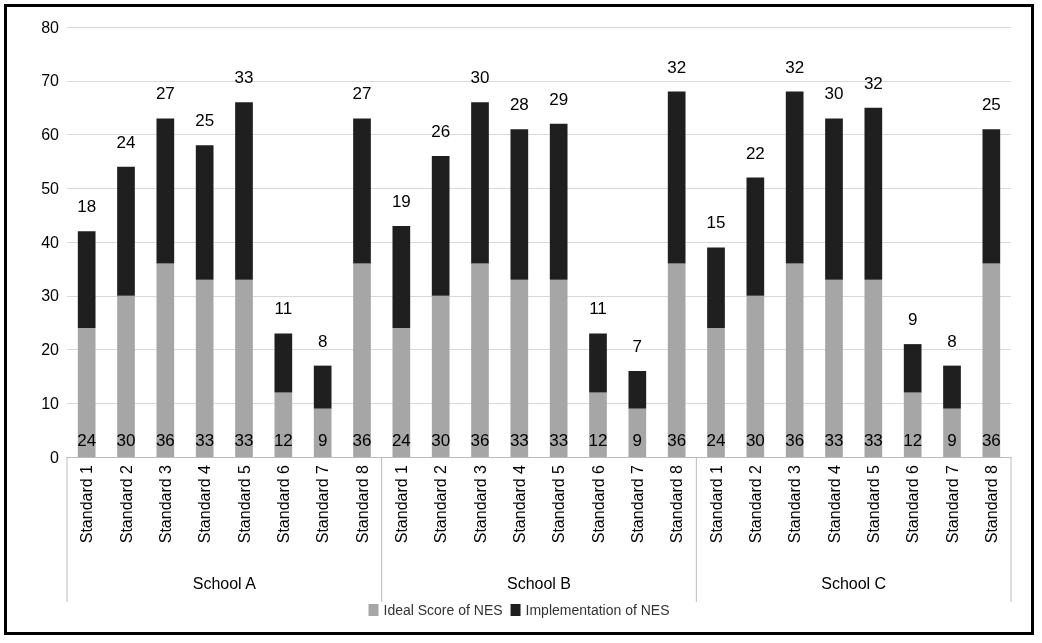 This screenshot has height=643, width=1042. Describe the element at coordinates (165, 94) in the screenshot. I see `data-label: 27` at that location.